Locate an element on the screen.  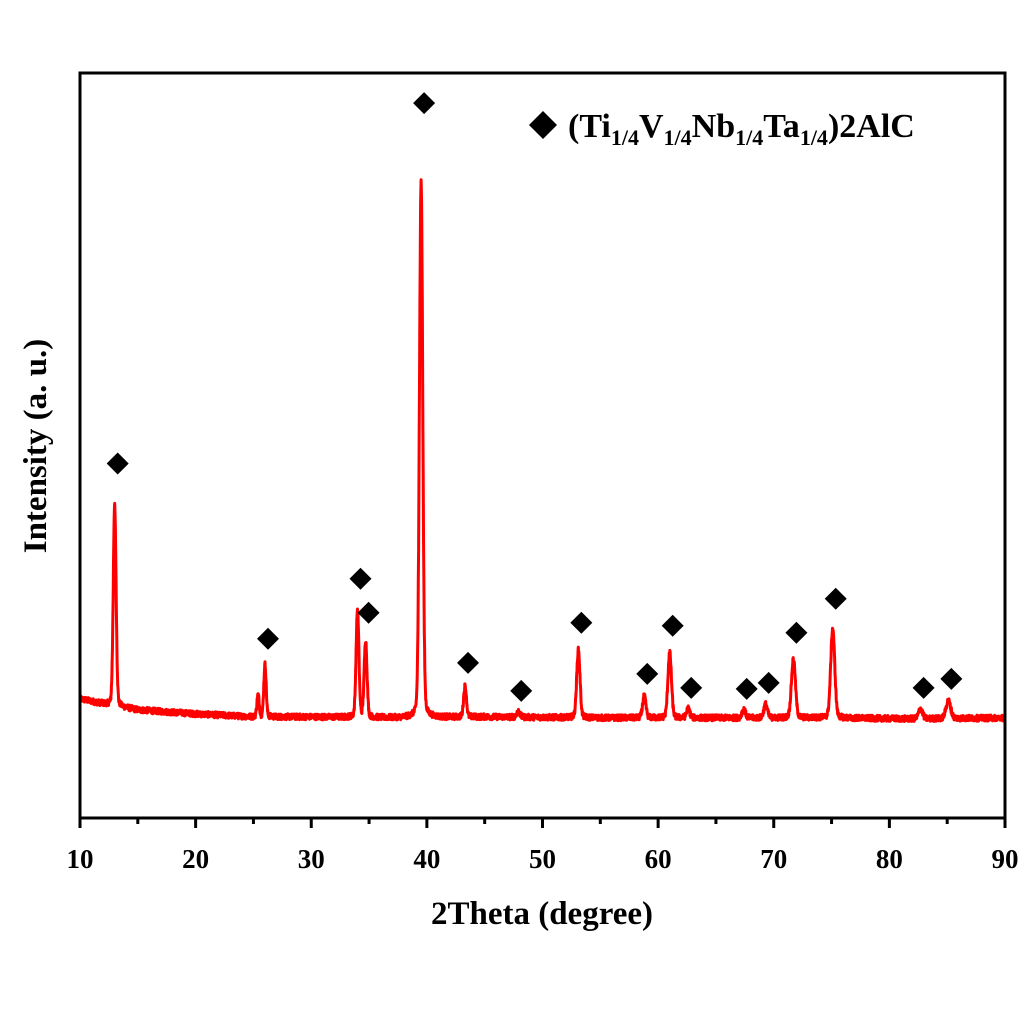
x-axis-title: 2Theta (degree) is located at coordinates (542, 914).